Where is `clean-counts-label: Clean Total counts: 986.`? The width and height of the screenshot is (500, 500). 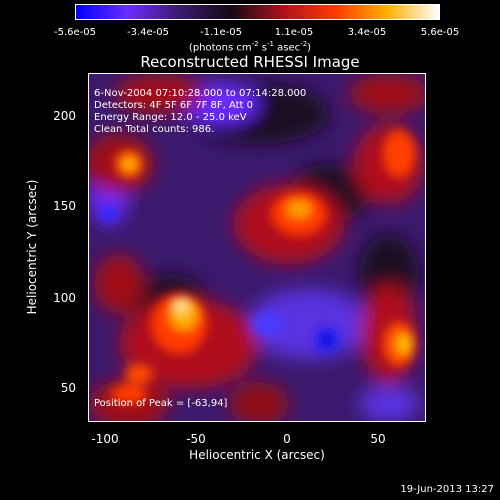
clean-counts-label: Clean Total counts: 986. is located at coordinates (154, 129).